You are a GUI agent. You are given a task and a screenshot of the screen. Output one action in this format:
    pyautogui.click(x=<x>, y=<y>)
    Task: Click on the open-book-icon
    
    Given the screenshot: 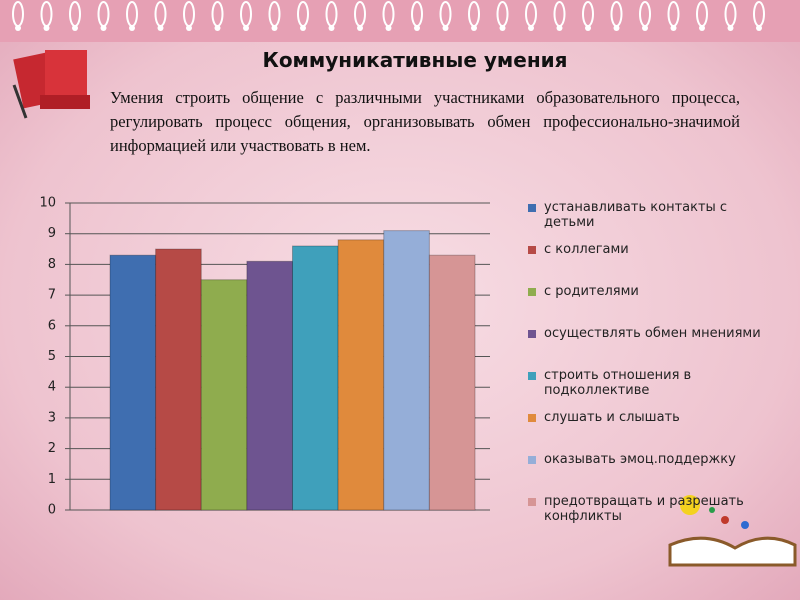 What is the action you would take?
    pyautogui.click(x=732, y=531)
    